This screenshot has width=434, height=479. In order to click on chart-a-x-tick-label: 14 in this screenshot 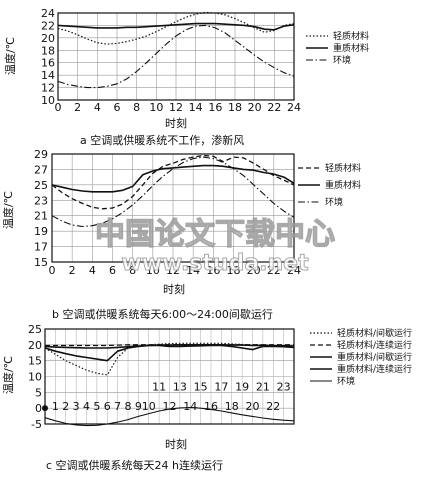, I will do `click(196, 107)`.